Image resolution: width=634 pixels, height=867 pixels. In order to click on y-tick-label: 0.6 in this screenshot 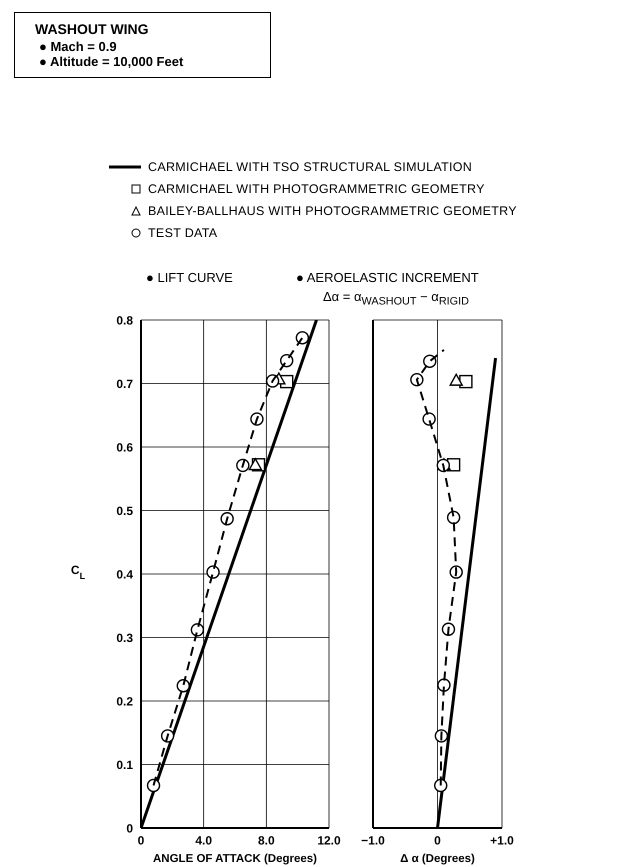, I will do `click(125, 447)`.